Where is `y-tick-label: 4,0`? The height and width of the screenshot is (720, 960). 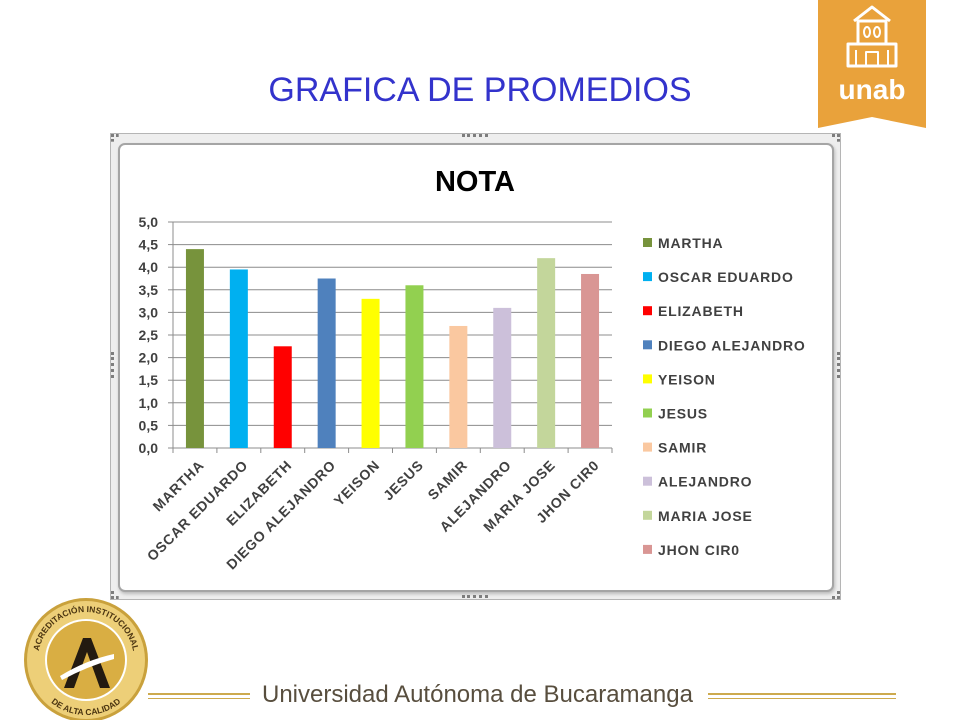
y-tick-label: 4,0 is located at coordinates (149, 267).